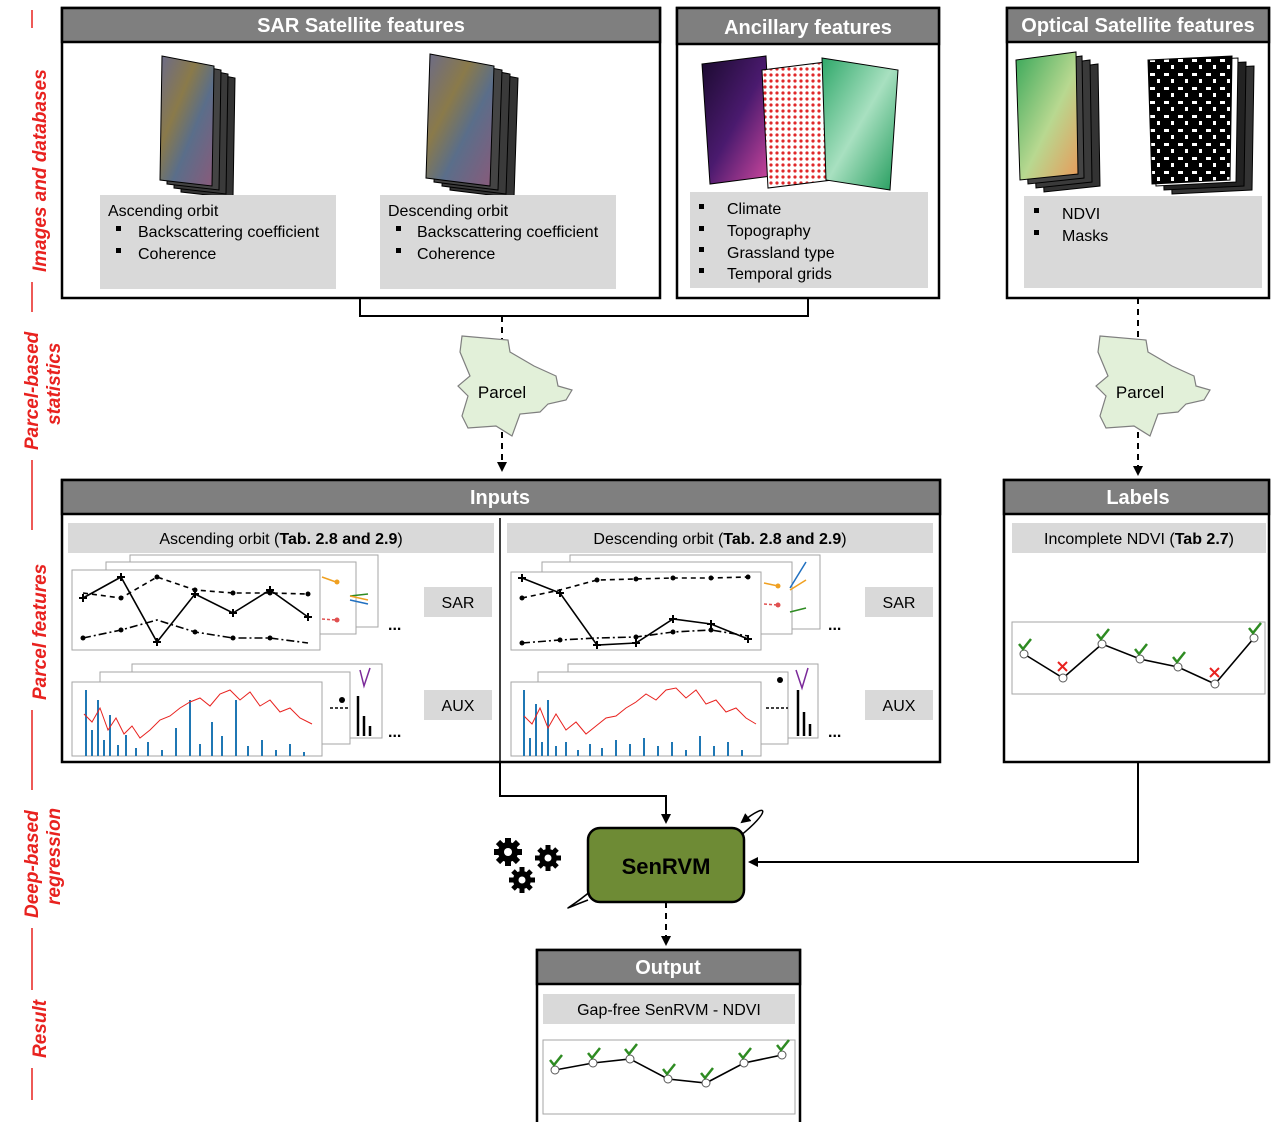  I want to click on inputs-title: Inputs, so click(500, 498).